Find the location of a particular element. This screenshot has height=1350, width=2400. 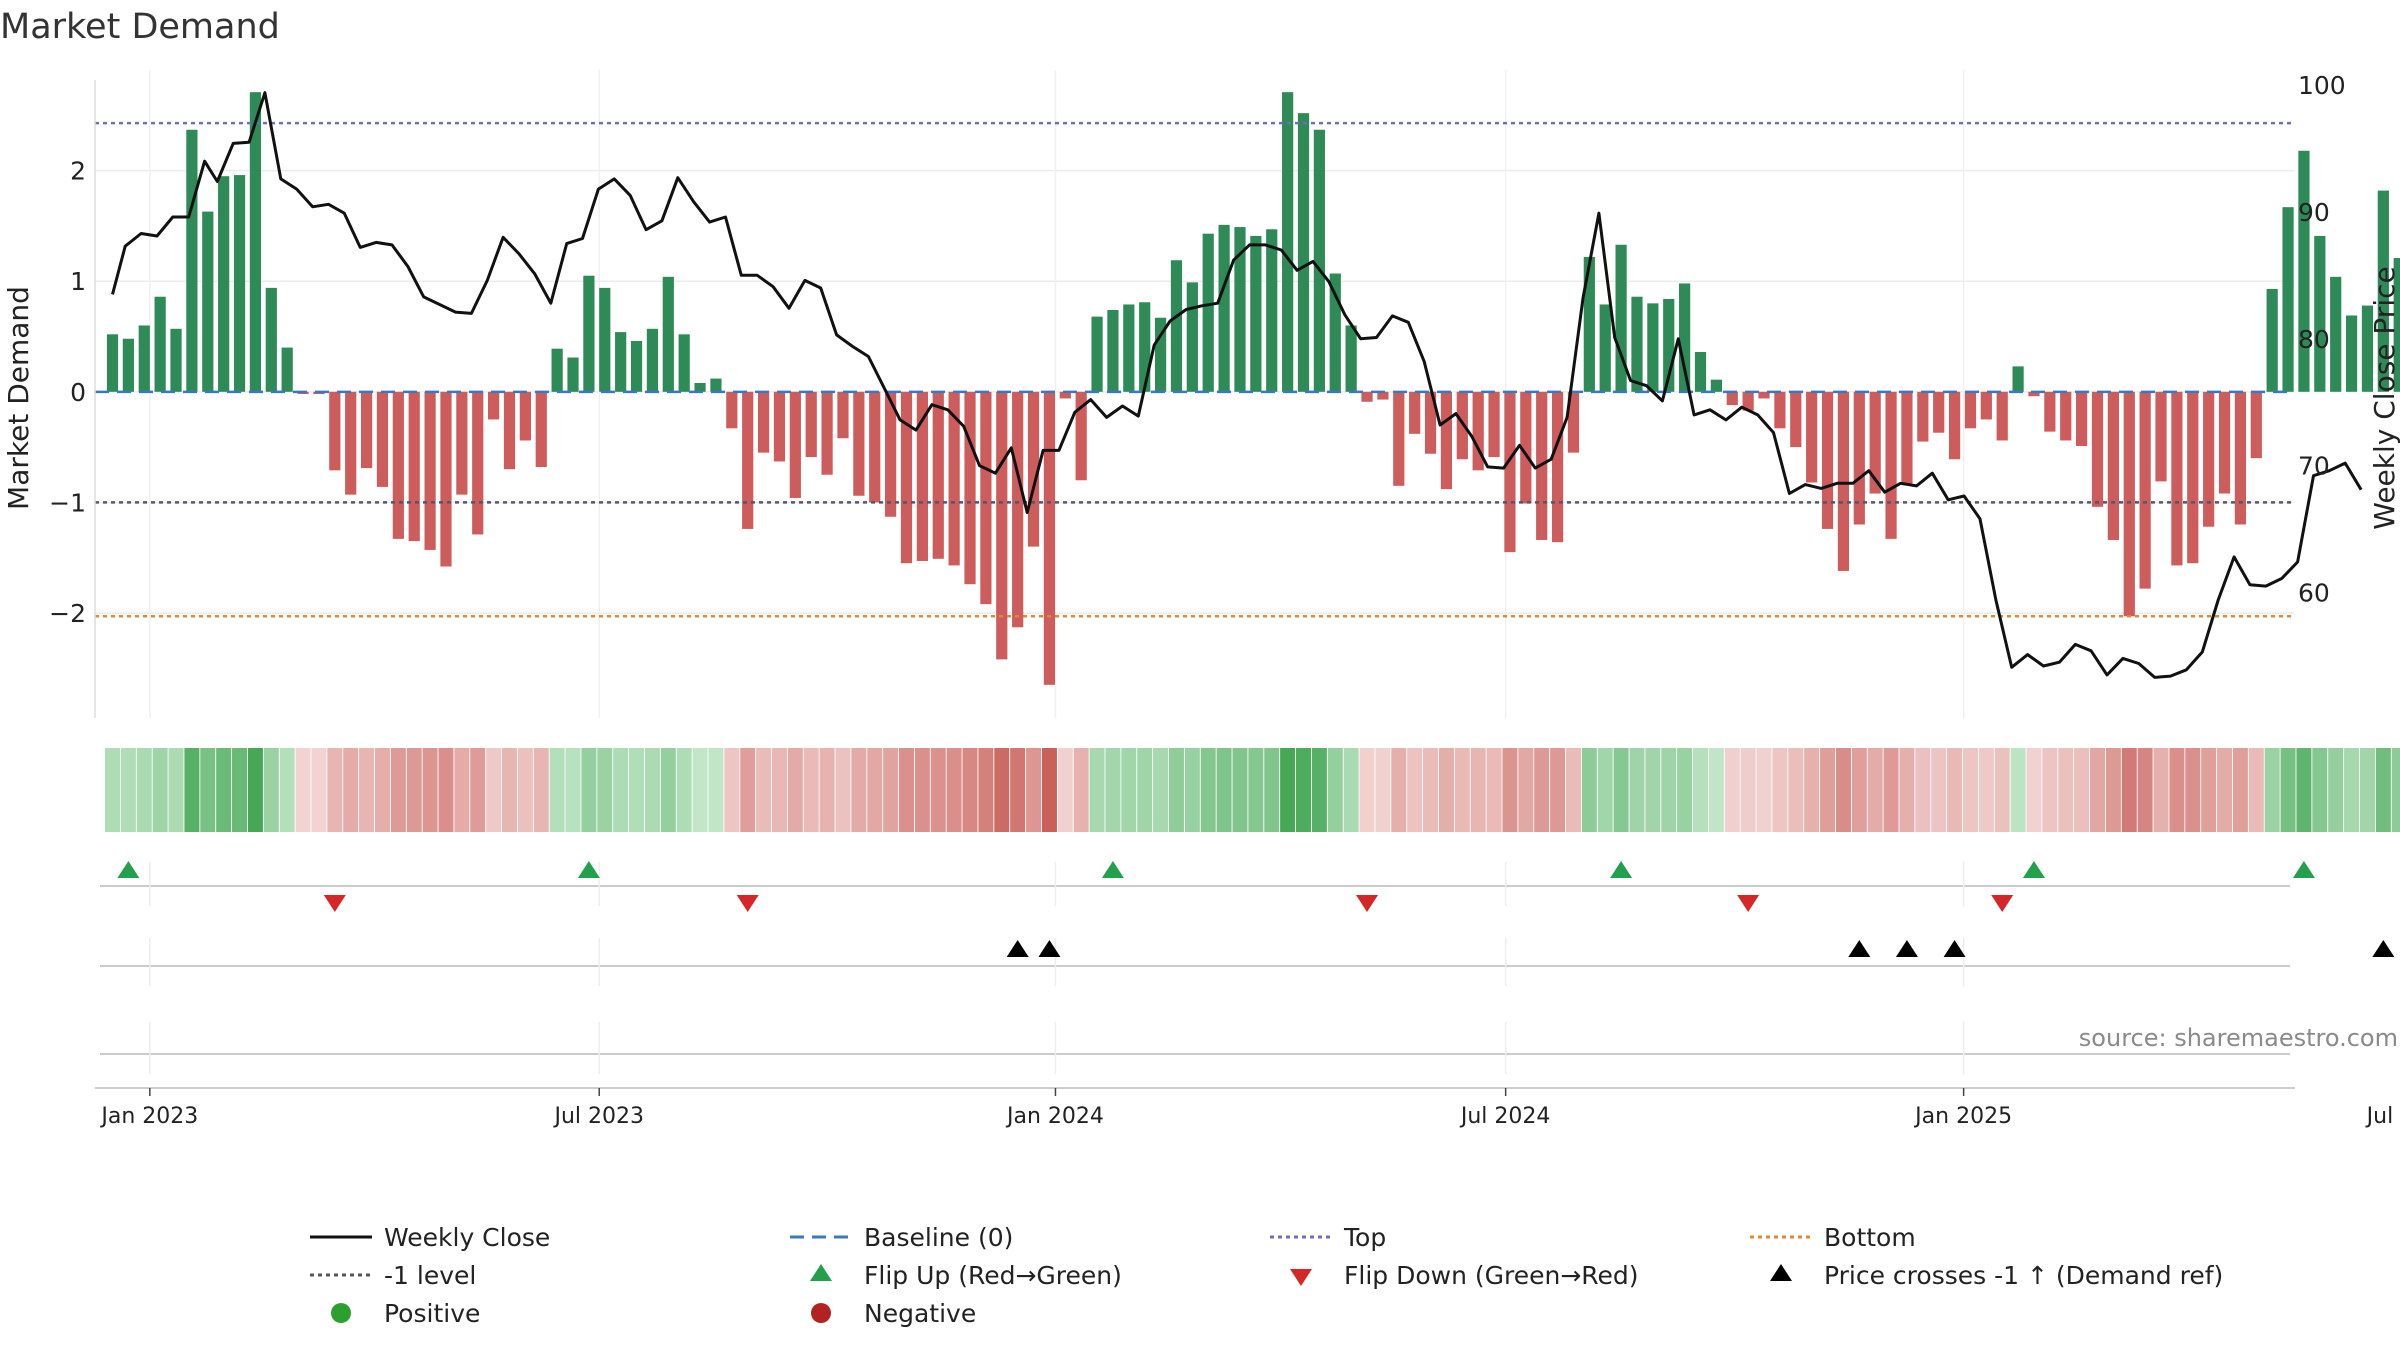

legend-label: Price crosses -1 ↑ (Demand ref) is located at coordinates (2023, 1275).